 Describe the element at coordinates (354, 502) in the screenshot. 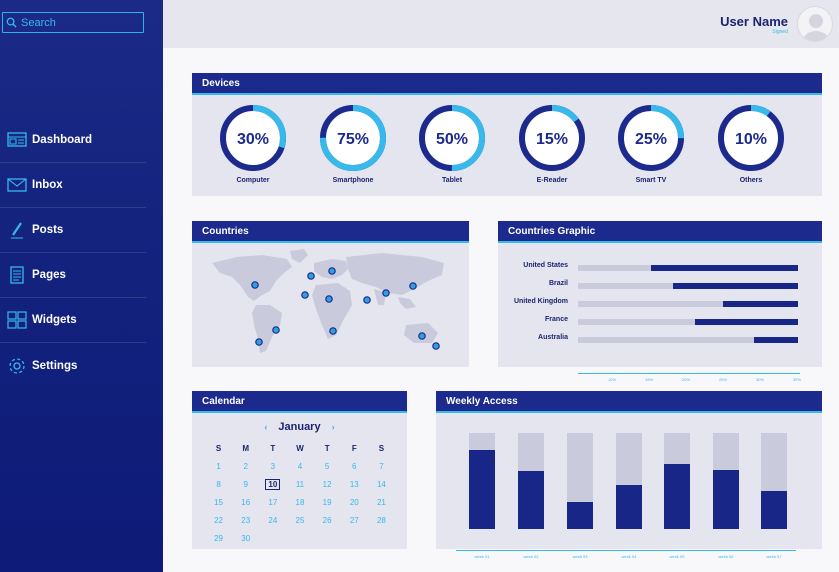

I see `calendar-day: 20` at that location.